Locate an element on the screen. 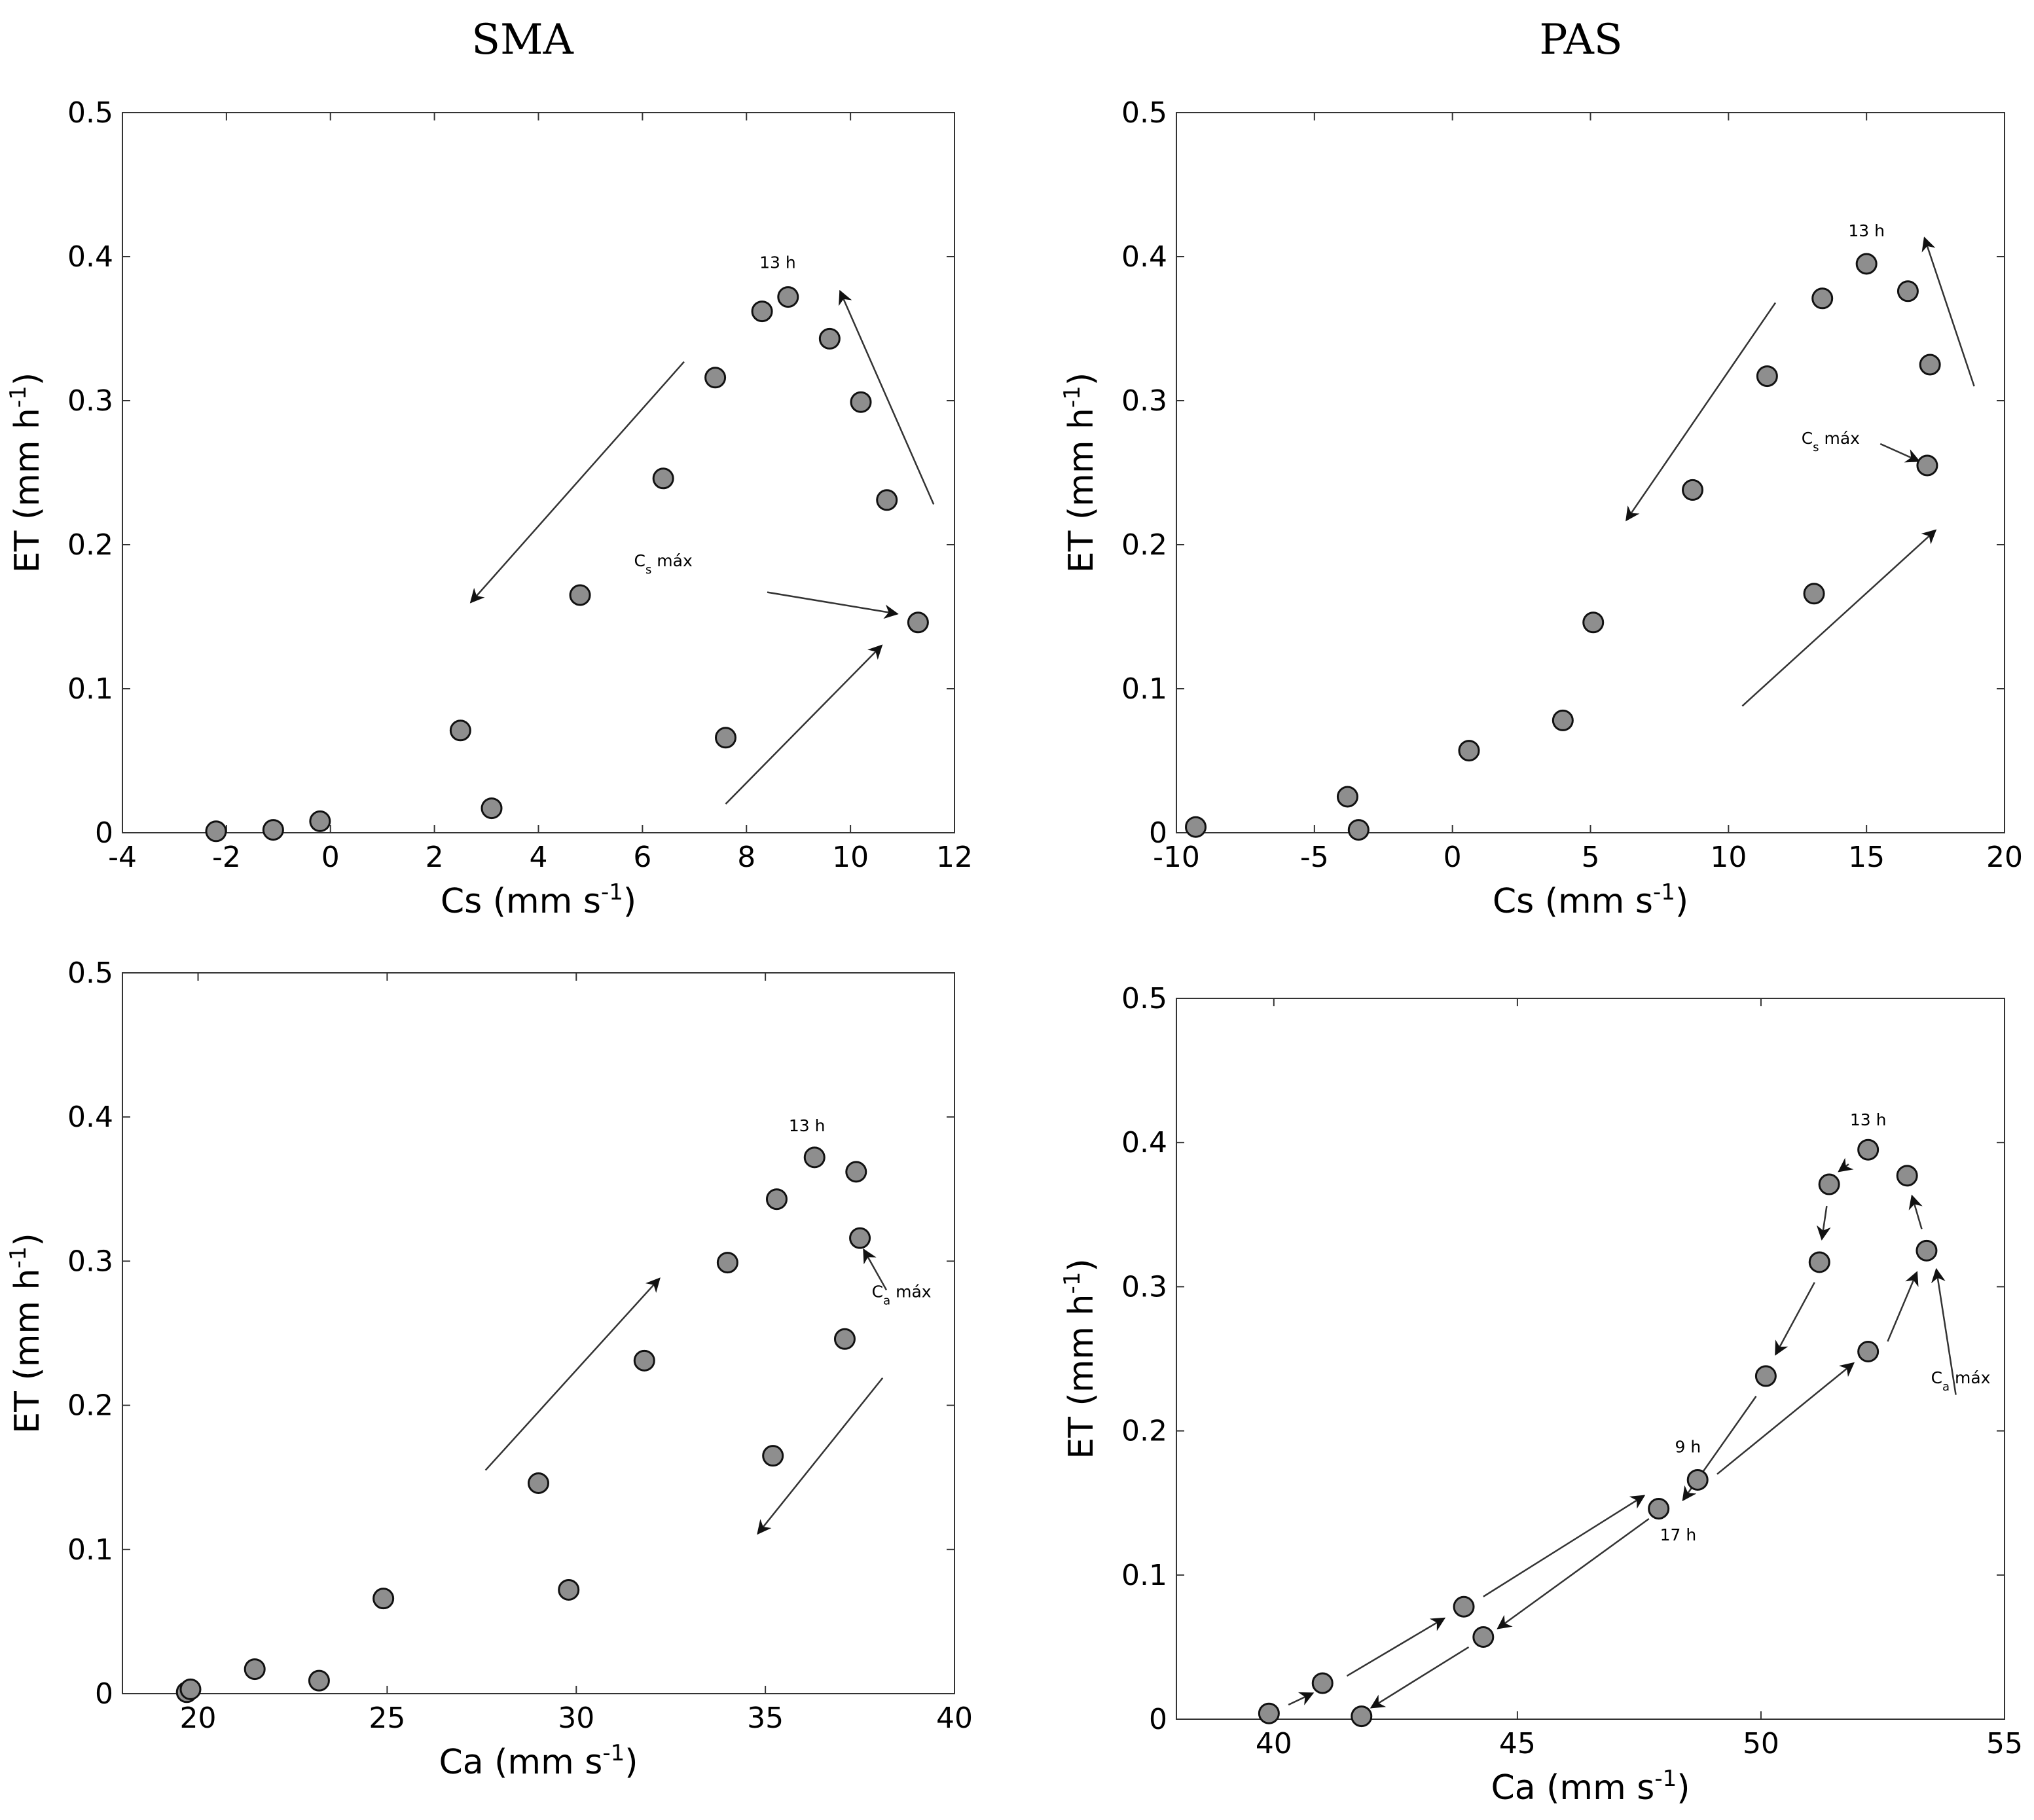 This screenshot has height=1820, width=2034. x-tick-label: 0 is located at coordinates (1453, 857).